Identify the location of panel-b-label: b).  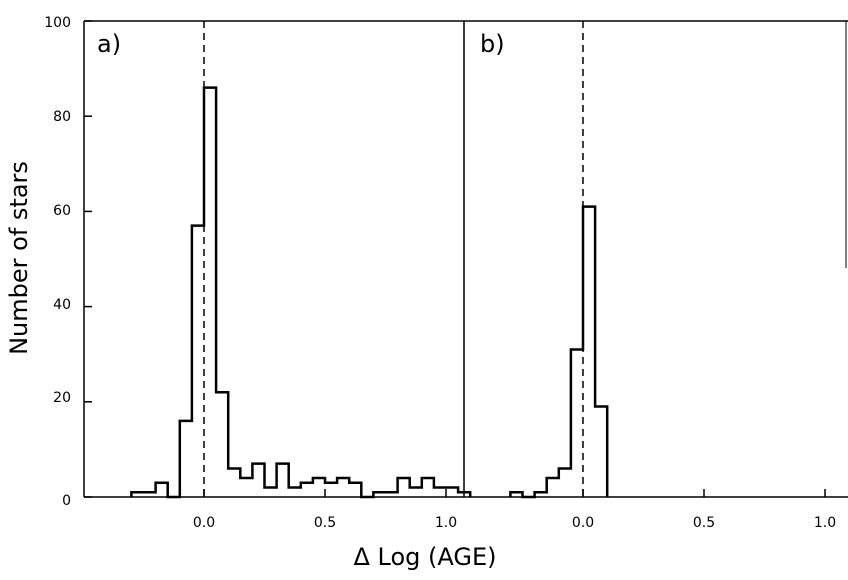
(492, 44).